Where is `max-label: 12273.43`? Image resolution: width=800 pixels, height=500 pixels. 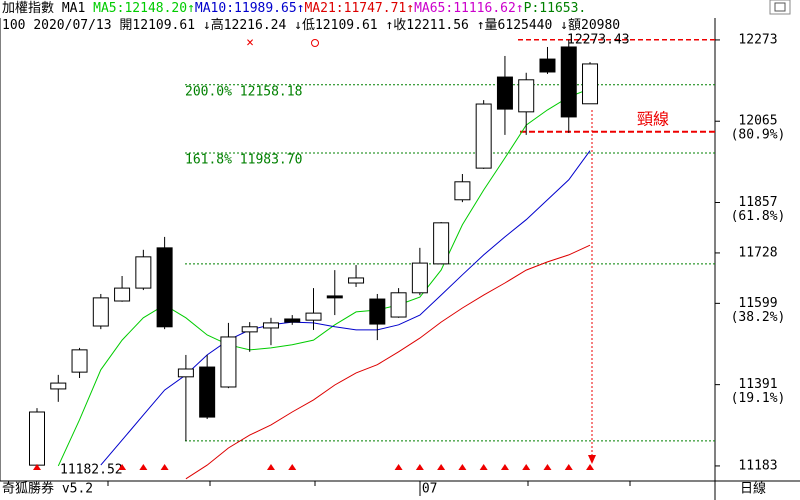 max-label: 12273.43 is located at coordinates (598, 39).